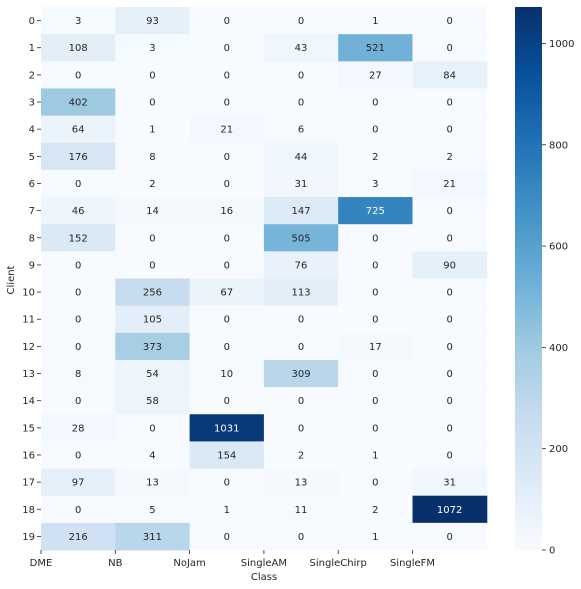 The height and width of the screenshot is (589, 581). What do you see at coordinates (189, 563) in the screenshot?
I see `x-tick-label: NoJam` at bounding box center [189, 563].